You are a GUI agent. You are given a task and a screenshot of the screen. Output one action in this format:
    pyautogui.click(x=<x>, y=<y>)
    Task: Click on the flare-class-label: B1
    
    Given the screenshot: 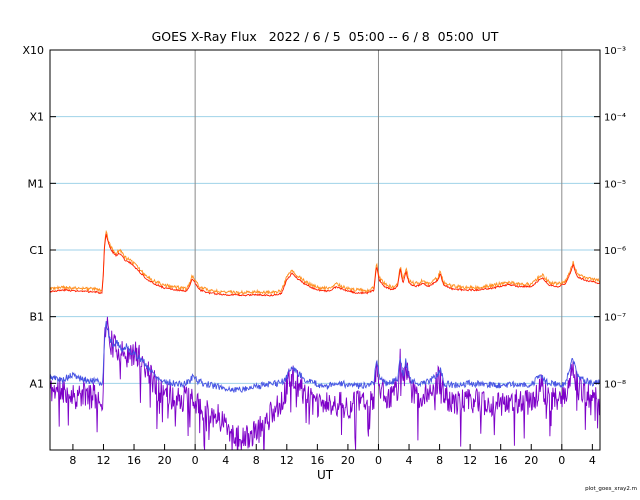 What is the action you would take?
    pyautogui.click(x=36, y=317)
    